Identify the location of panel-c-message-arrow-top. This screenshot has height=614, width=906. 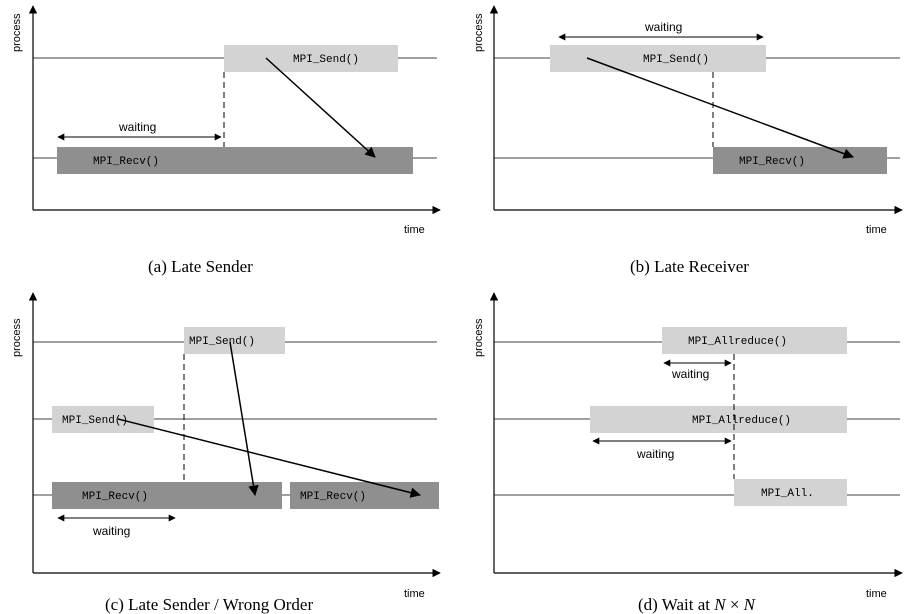
(244, 419).